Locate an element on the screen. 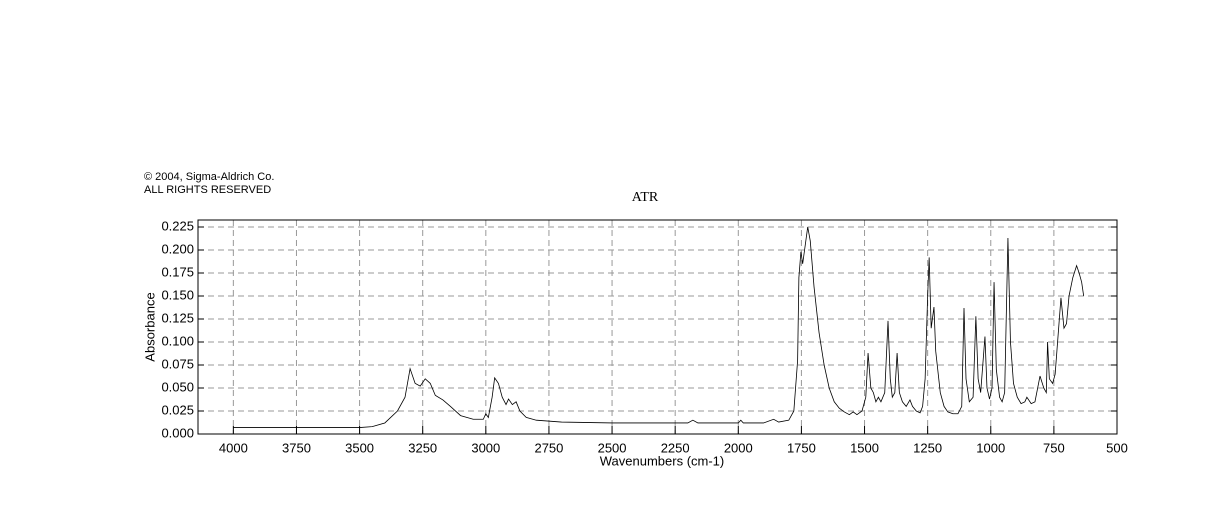  x-tick-label: 2500 is located at coordinates (612, 447).